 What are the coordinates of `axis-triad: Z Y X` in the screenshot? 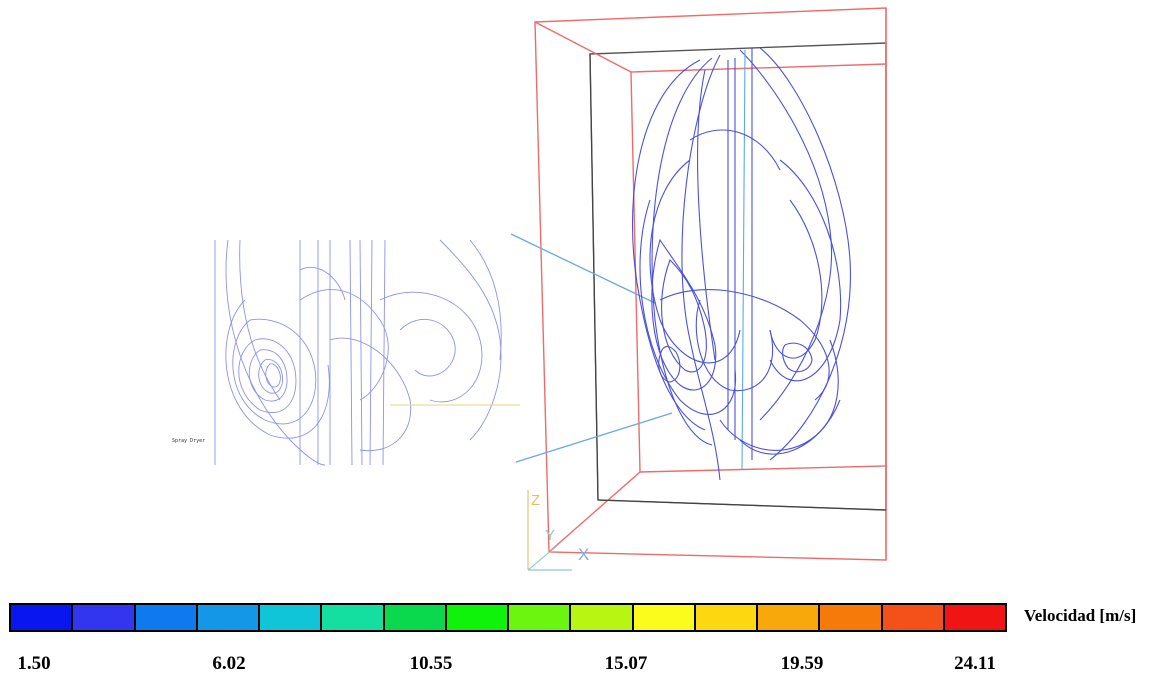 It's located at (558, 530).